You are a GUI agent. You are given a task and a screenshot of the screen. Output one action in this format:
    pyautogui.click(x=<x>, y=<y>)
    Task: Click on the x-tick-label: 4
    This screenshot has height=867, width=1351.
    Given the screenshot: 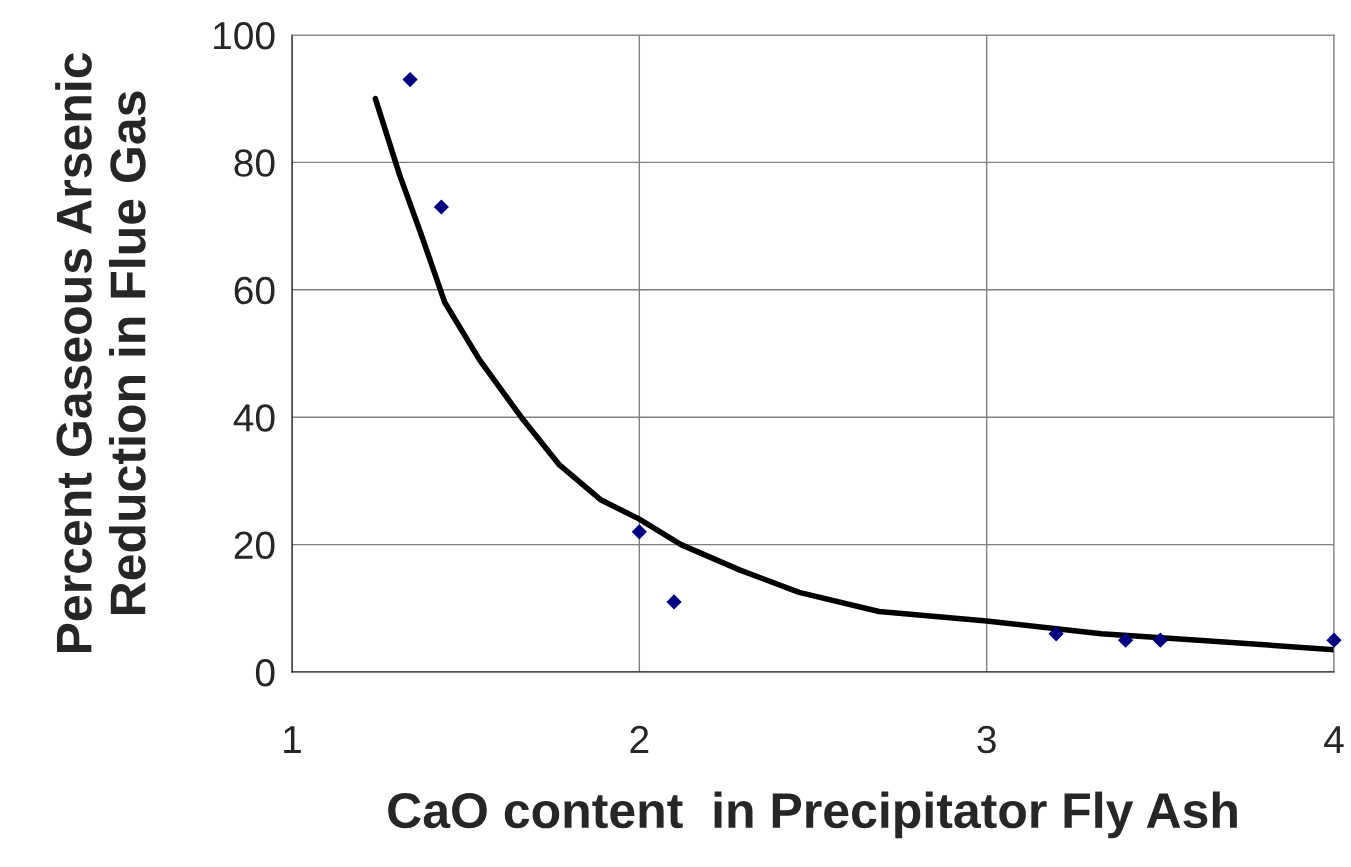 What is the action you would take?
    pyautogui.click(x=1334, y=739)
    